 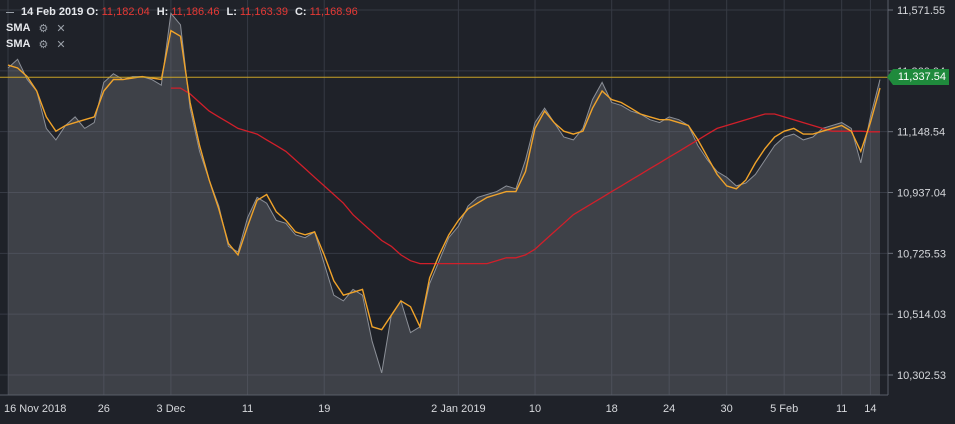 I want to click on y-tick-label: 10,514.03, so click(x=921, y=315).